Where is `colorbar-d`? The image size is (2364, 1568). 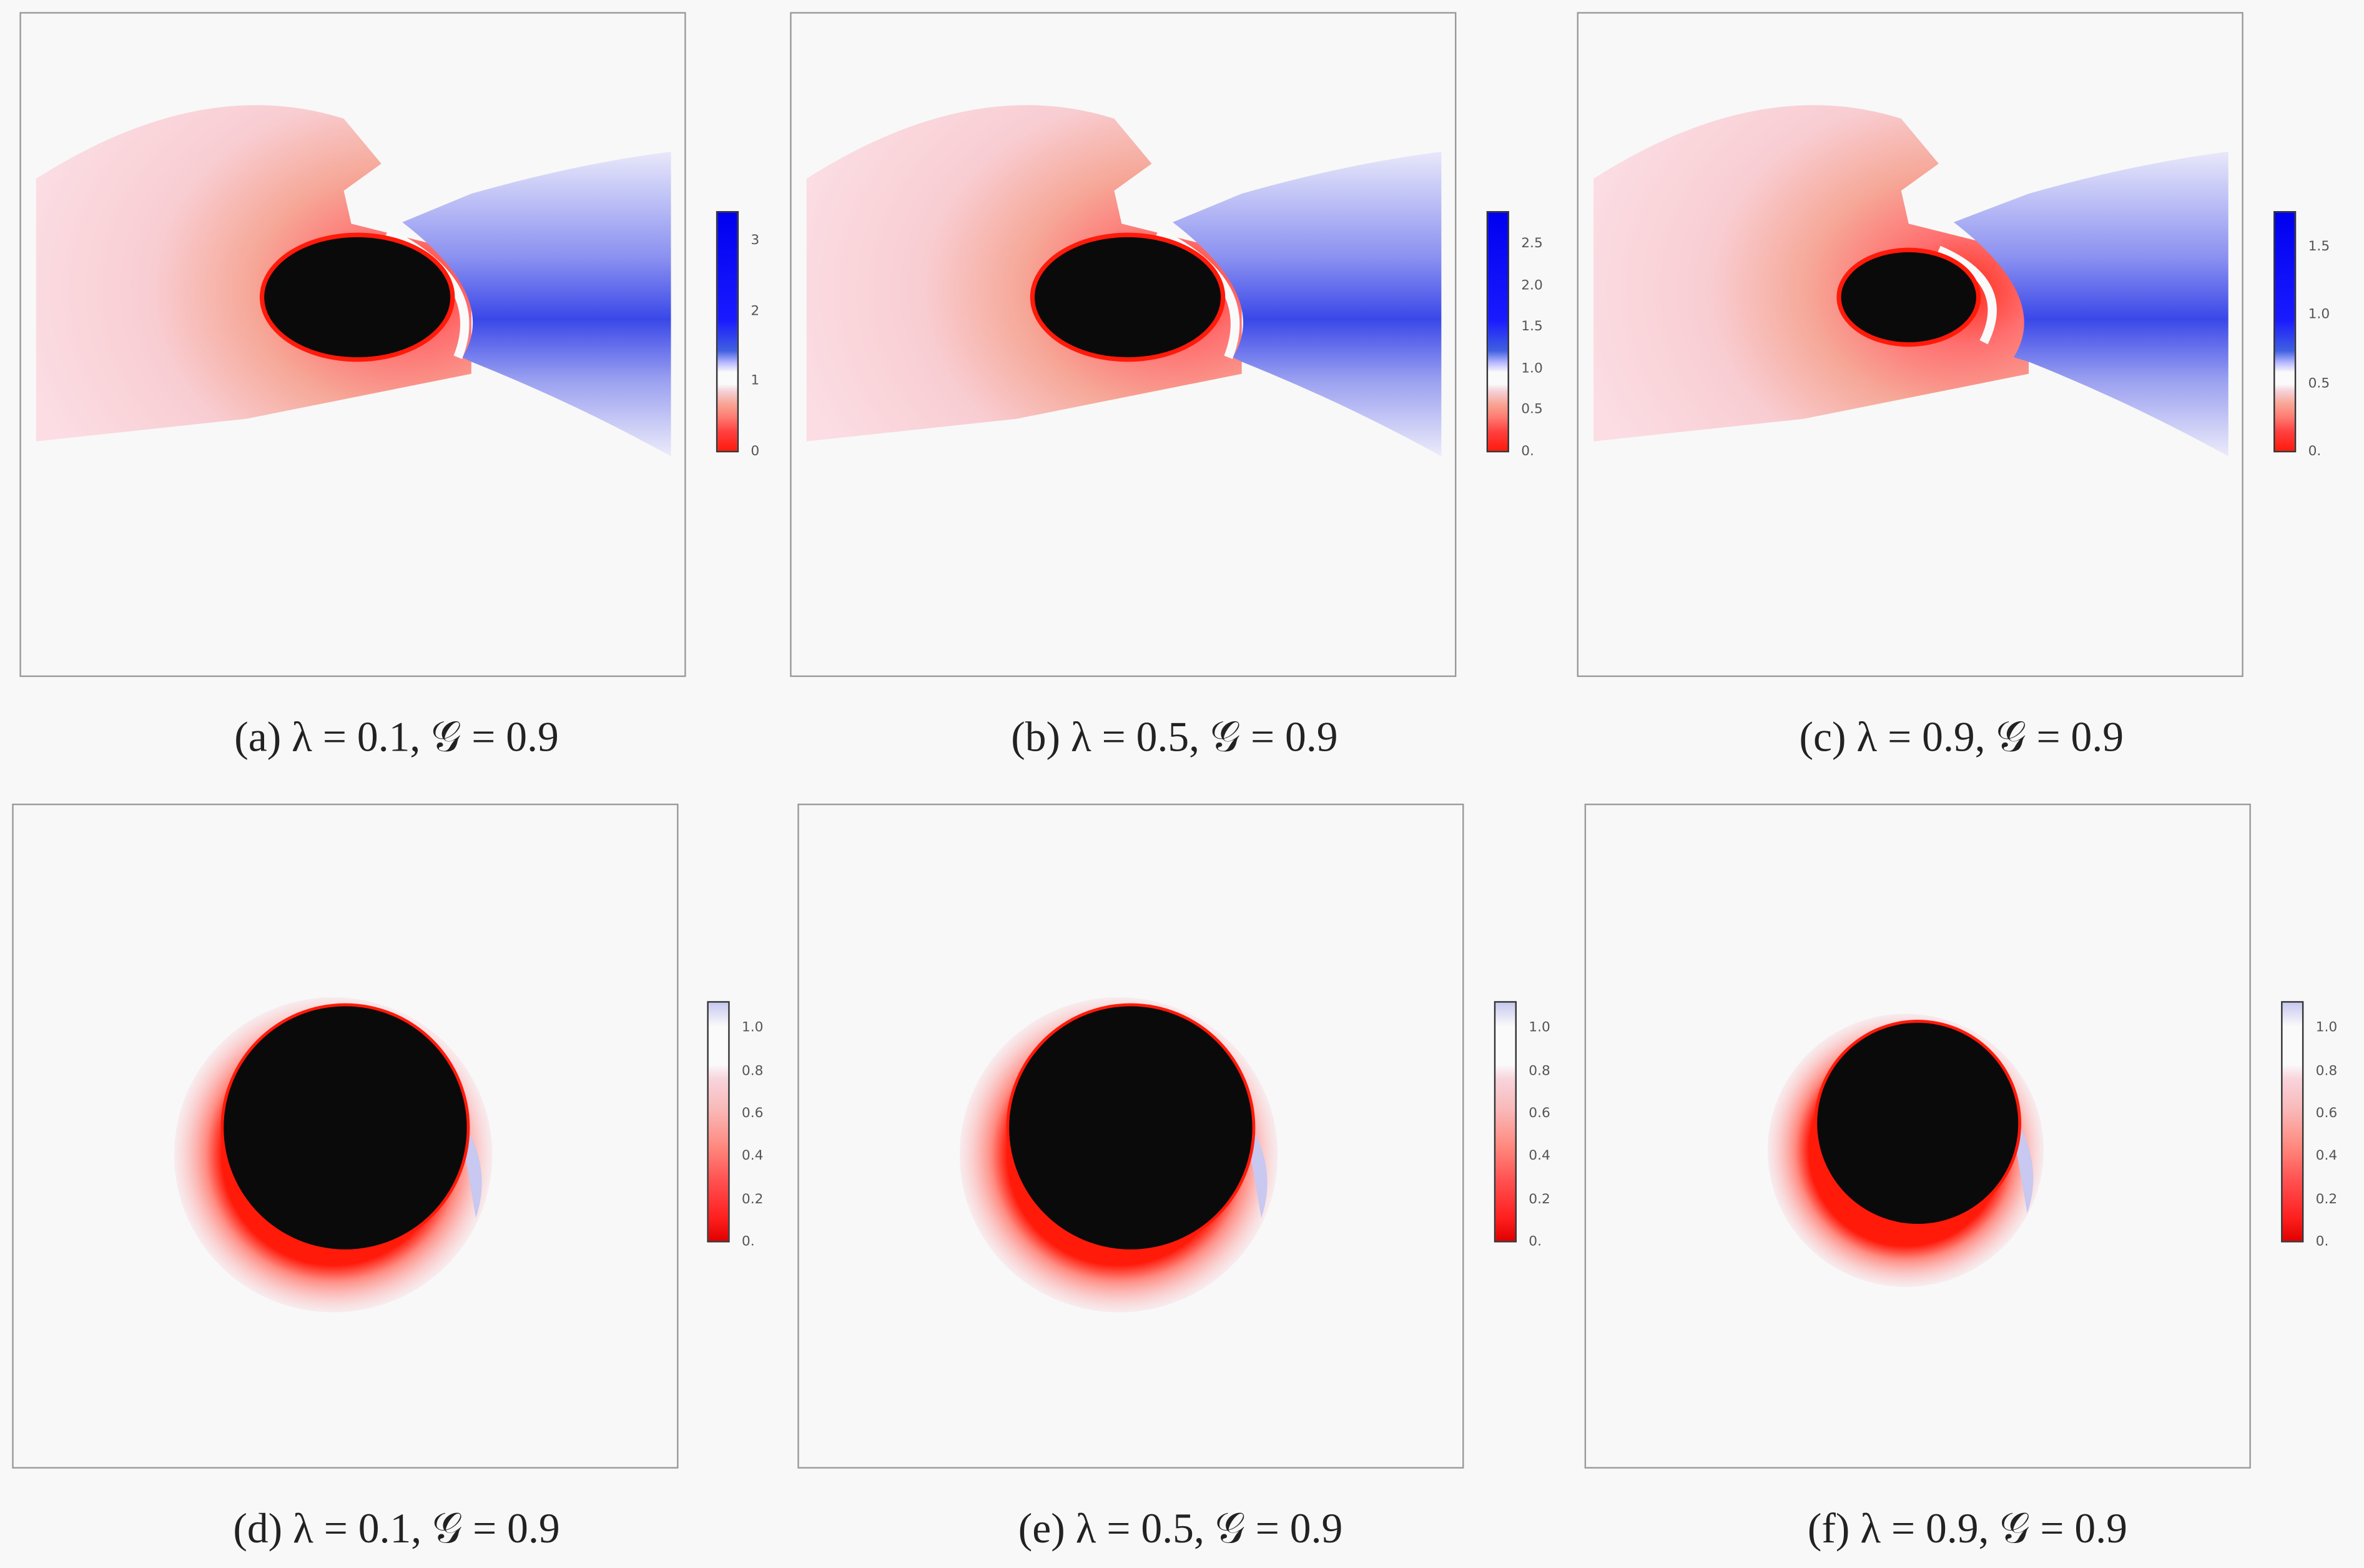
colorbar-d is located at coordinates (719, 1122).